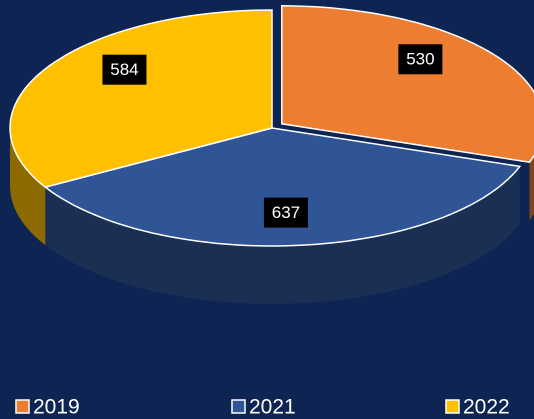 This screenshot has height=419, width=534. I want to click on legend-label: 2022, so click(486, 407).